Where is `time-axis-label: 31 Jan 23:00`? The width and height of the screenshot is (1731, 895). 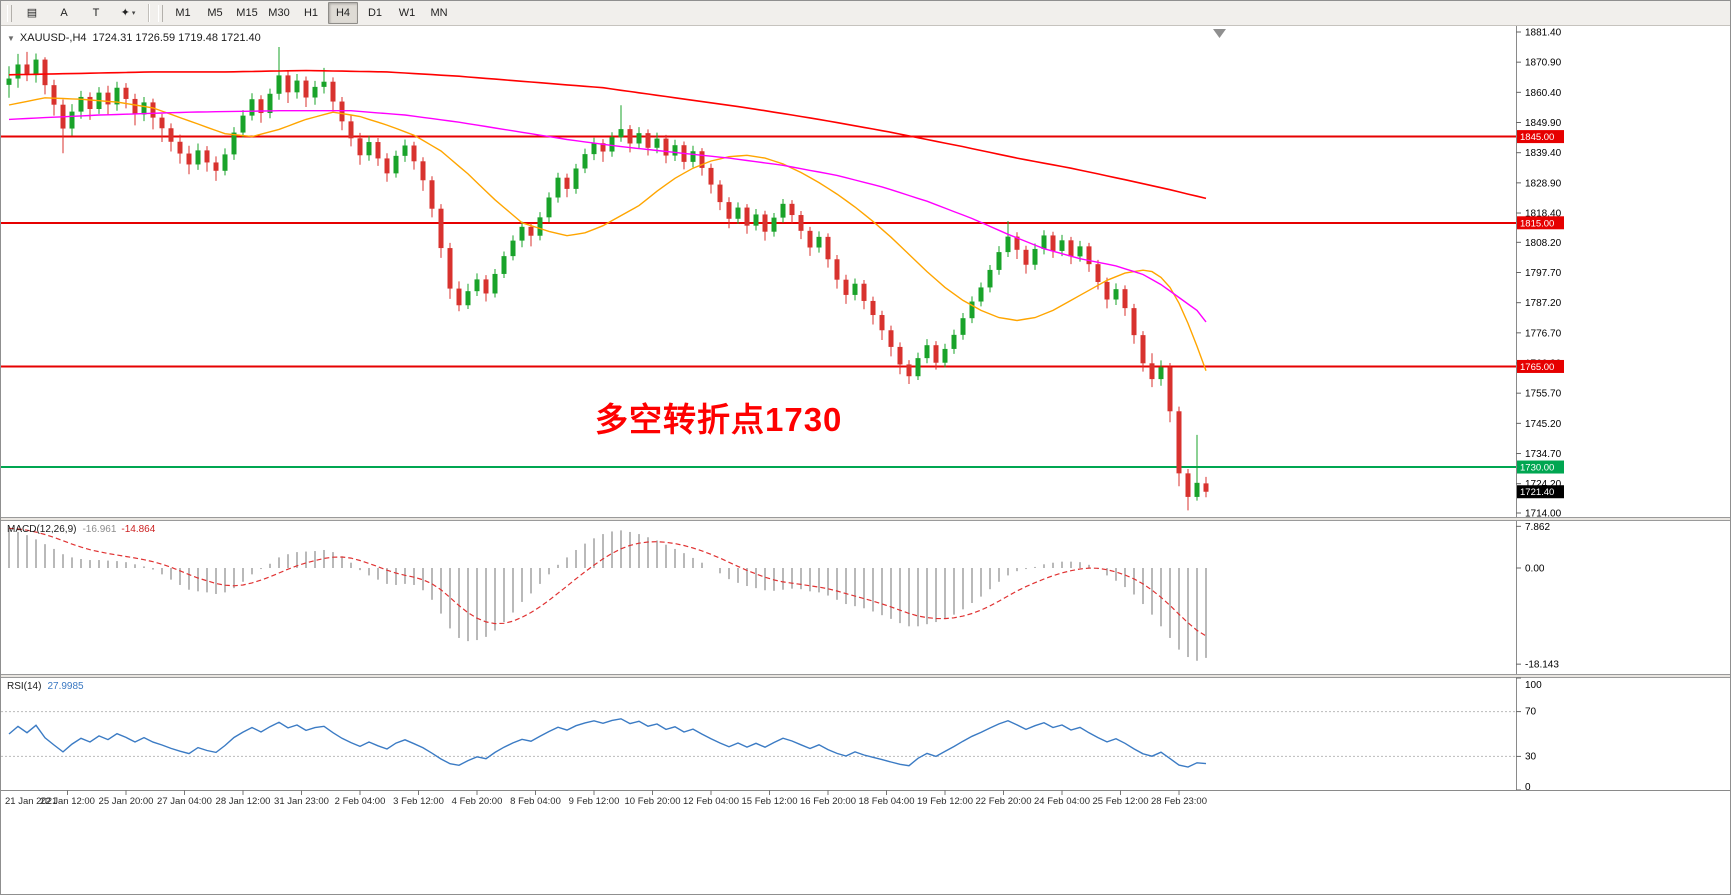 time-axis-label: 31 Jan 23:00 is located at coordinates (301, 801).